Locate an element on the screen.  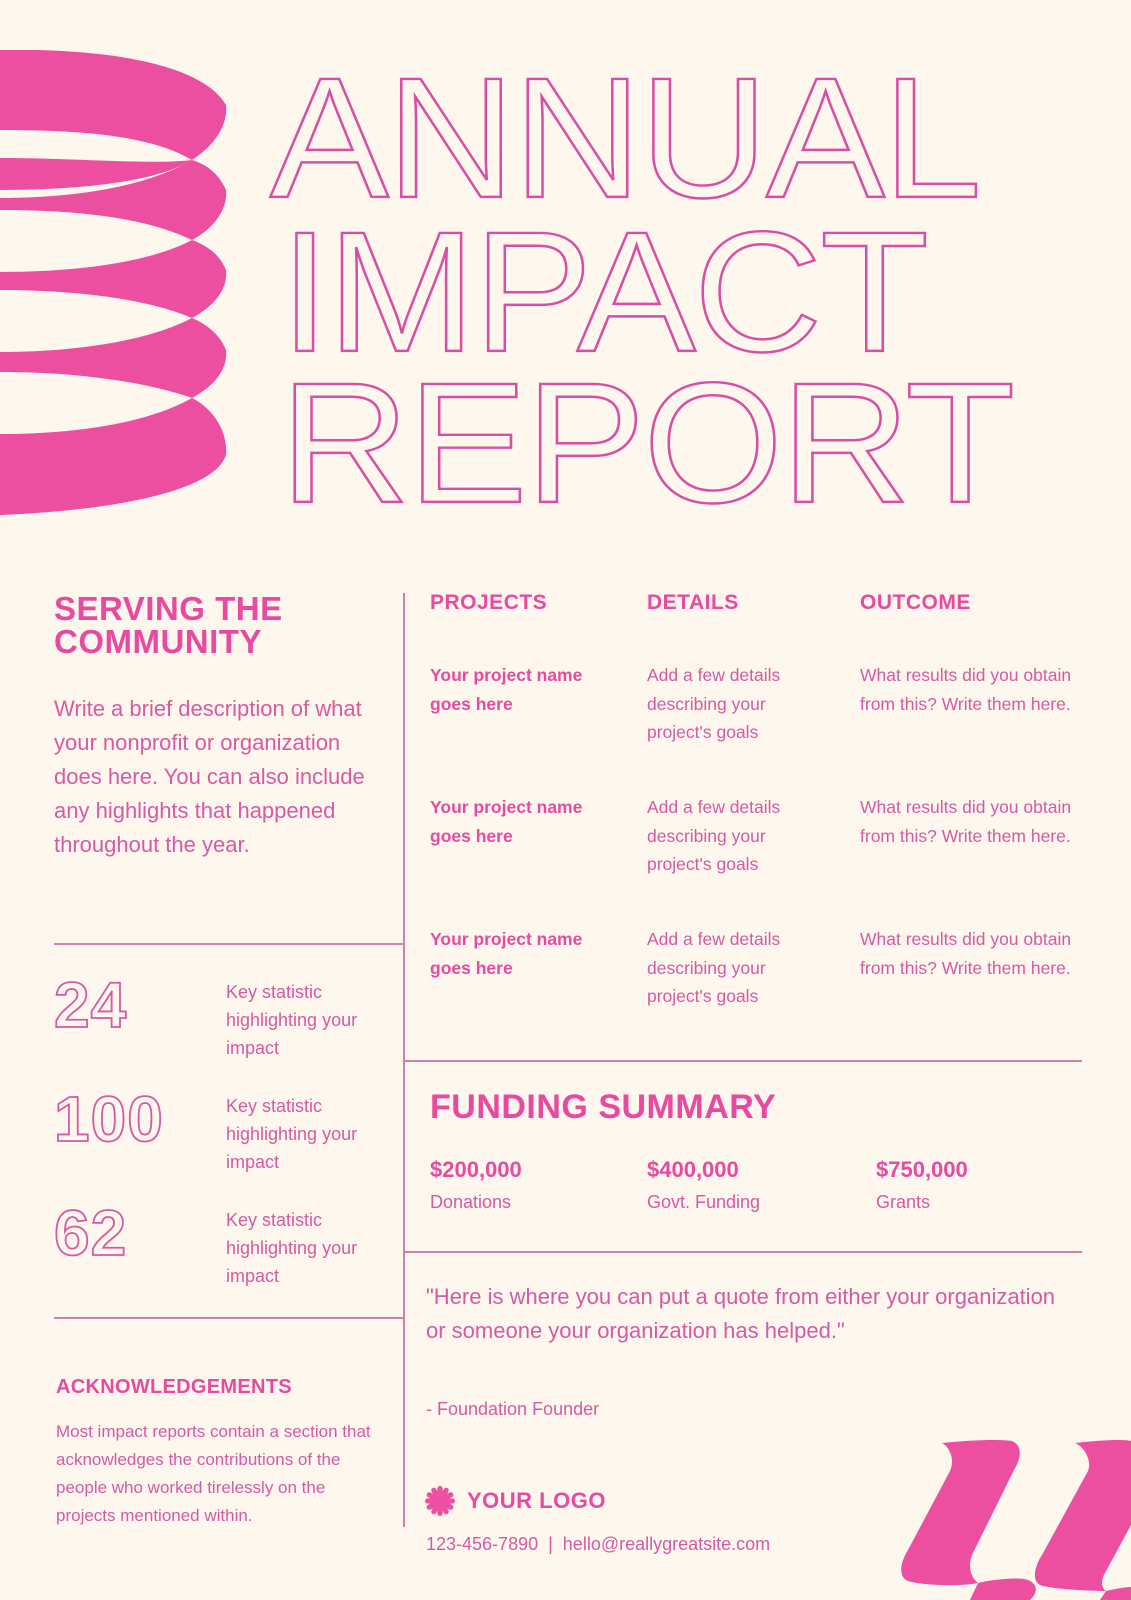
funding-label: Govt. Funding is located at coordinates (704, 1202).